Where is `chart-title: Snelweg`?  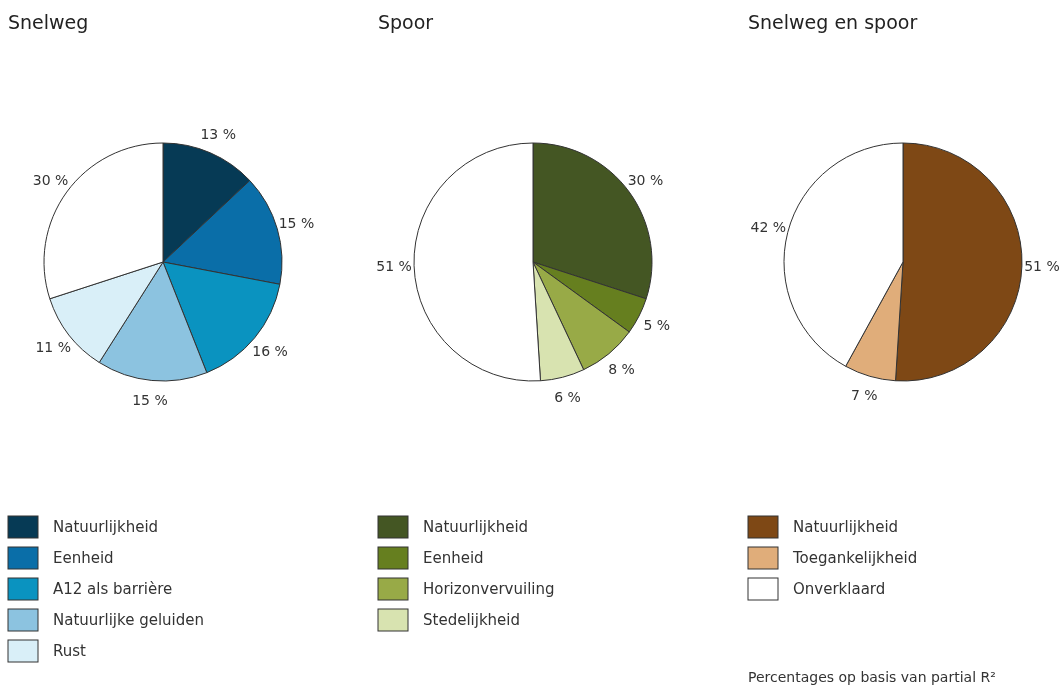 chart-title: Snelweg is located at coordinates (48, 22).